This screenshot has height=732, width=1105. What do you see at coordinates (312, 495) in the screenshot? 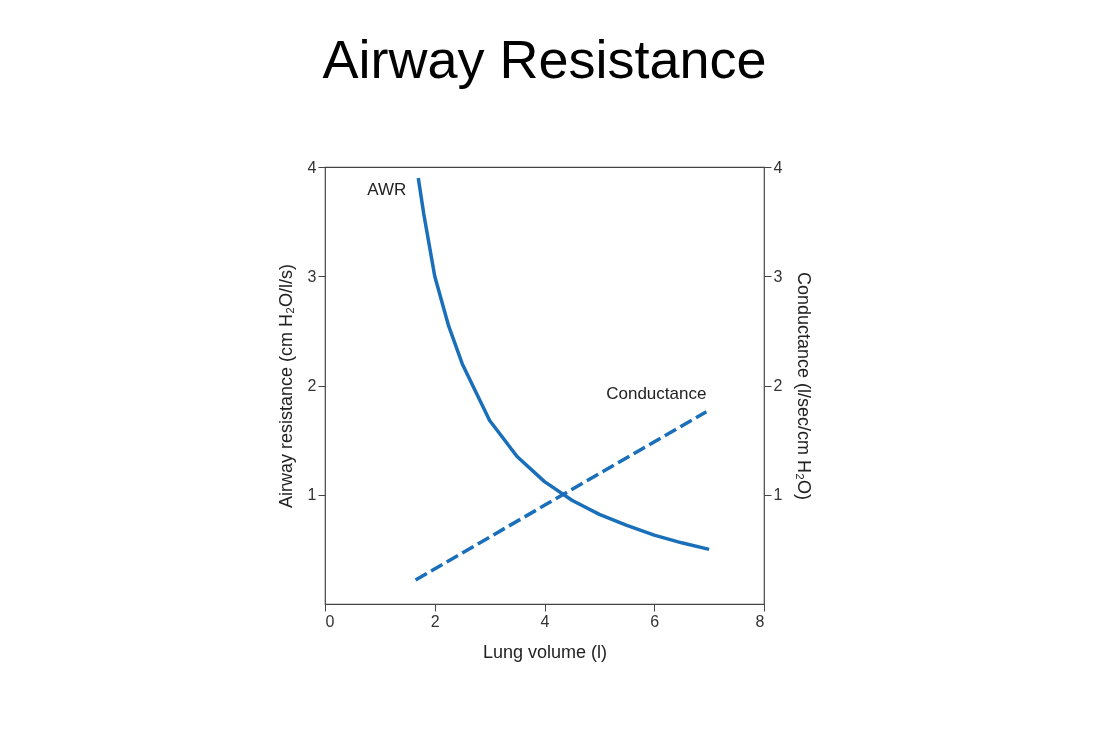
I see `y-tick-label: 1` at bounding box center [312, 495].